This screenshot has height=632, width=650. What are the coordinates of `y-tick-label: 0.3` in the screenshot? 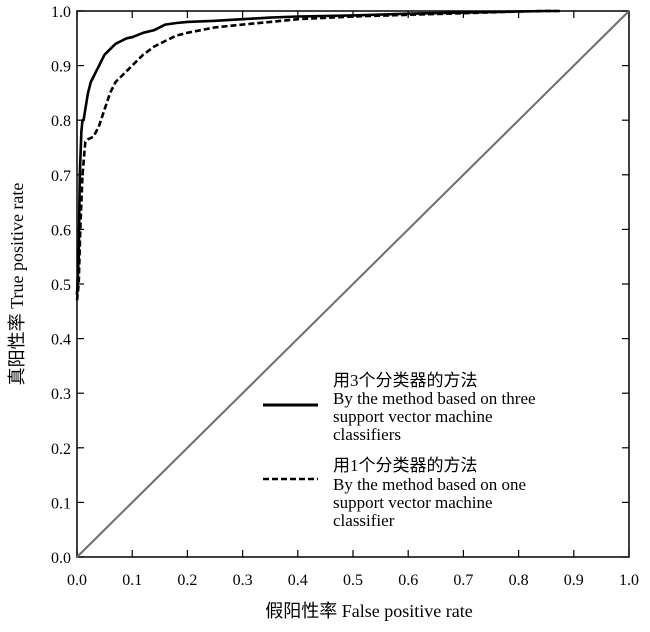 It's located at (61, 394).